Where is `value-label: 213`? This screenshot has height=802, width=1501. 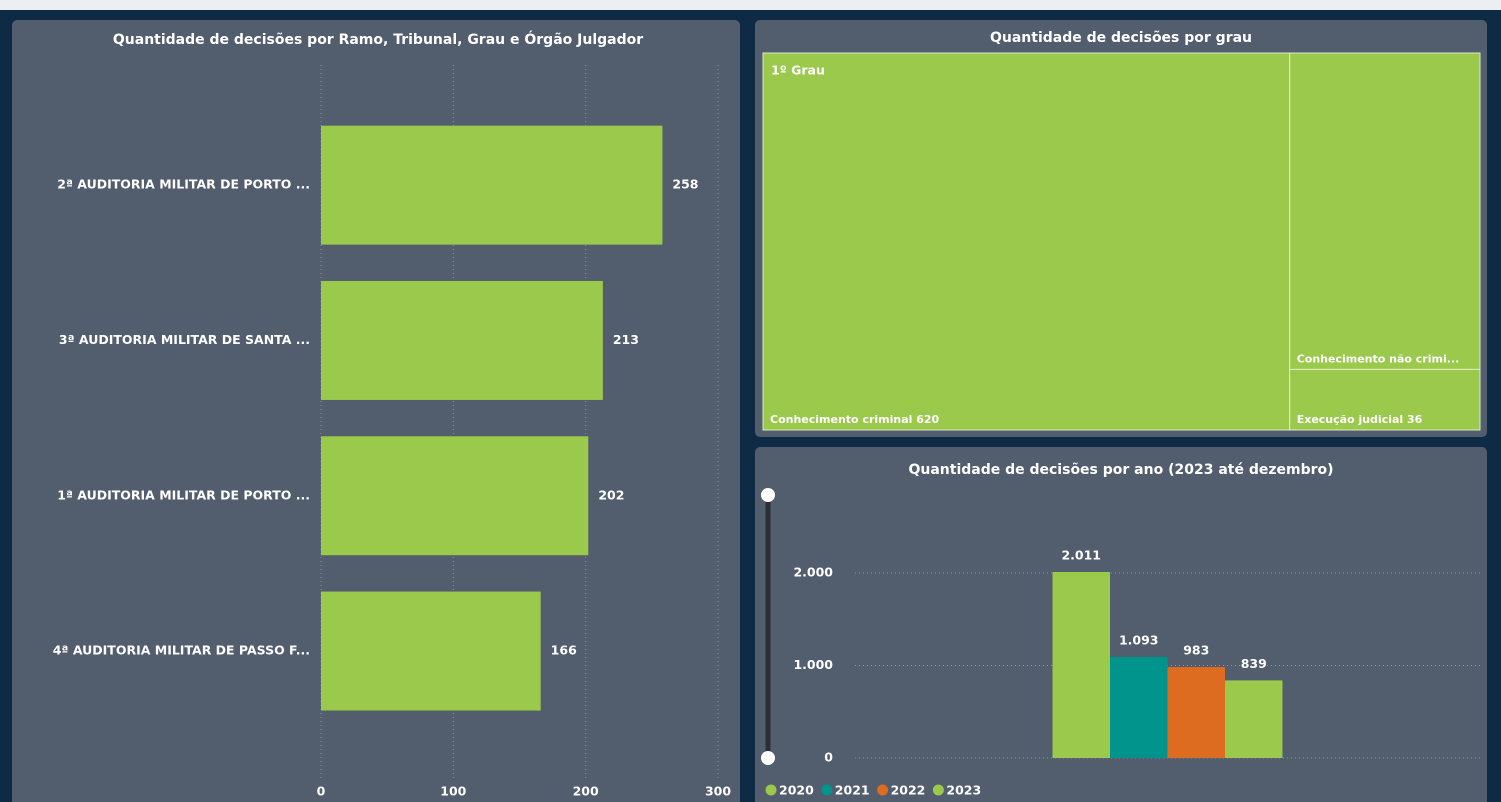
value-label: 213 is located at coordinates (626, 339).